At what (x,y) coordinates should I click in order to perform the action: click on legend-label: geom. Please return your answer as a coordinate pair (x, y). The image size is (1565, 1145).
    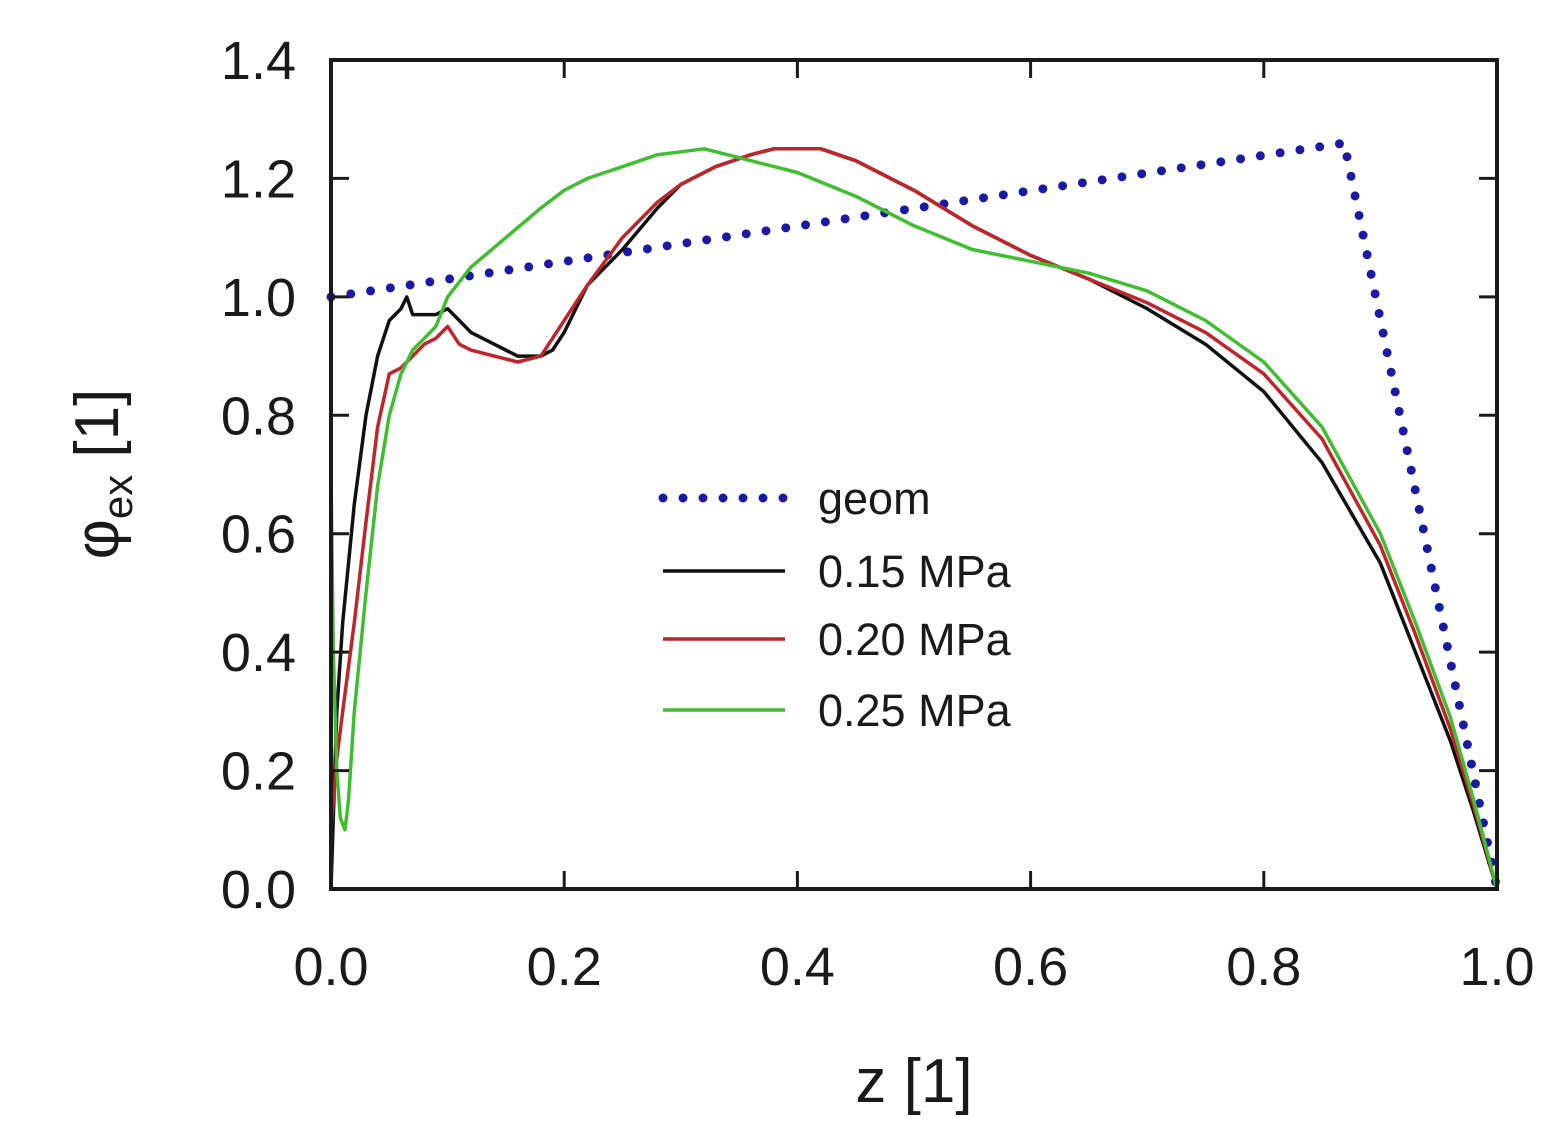
    Looking at the image, I should click on (874, 498).